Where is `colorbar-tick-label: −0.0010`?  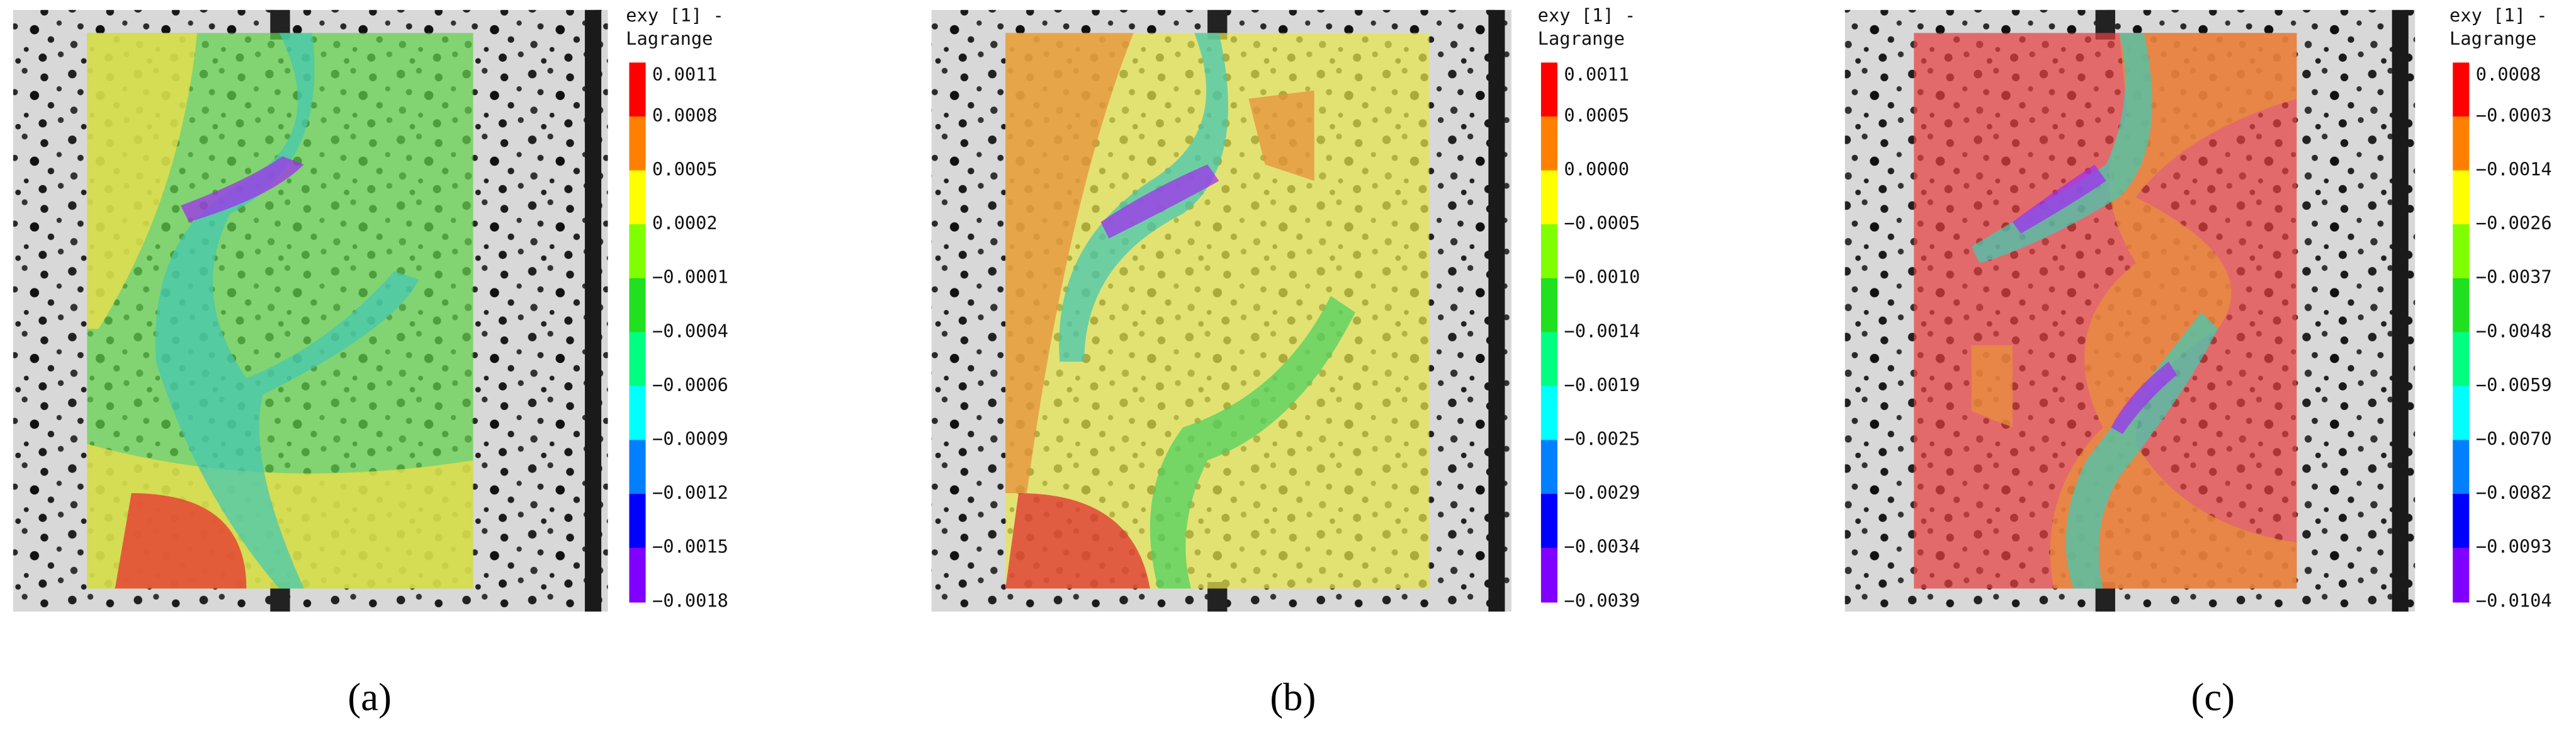 colorbar-tick-label: −0.0010 is located at coordinates (1602, 277).